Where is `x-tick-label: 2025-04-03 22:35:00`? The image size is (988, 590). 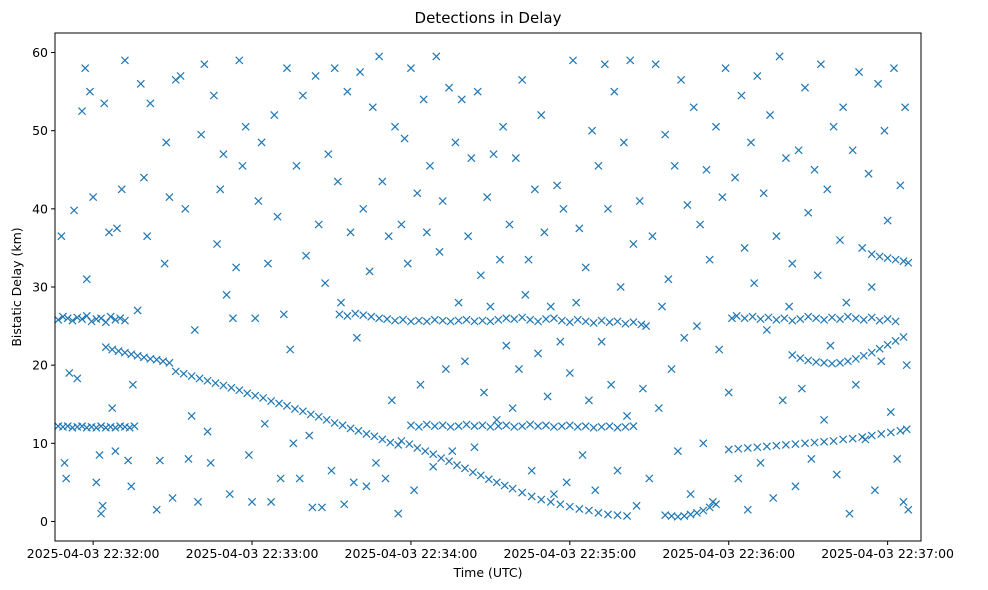 x-tick-label: 2025-04-03 22:35:00 is located at coordinates (569, 553).